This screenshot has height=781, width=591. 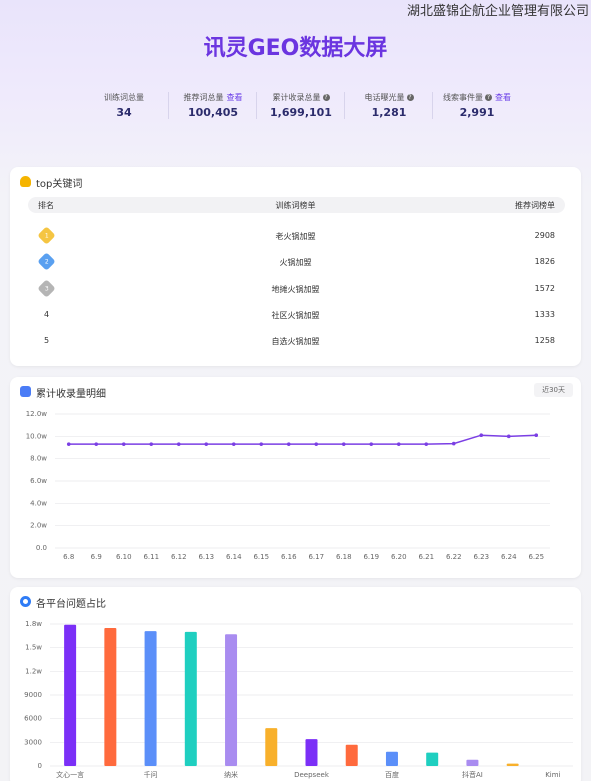 I want to click on x-tick-label: 6.9, so click(x=96, y=557).